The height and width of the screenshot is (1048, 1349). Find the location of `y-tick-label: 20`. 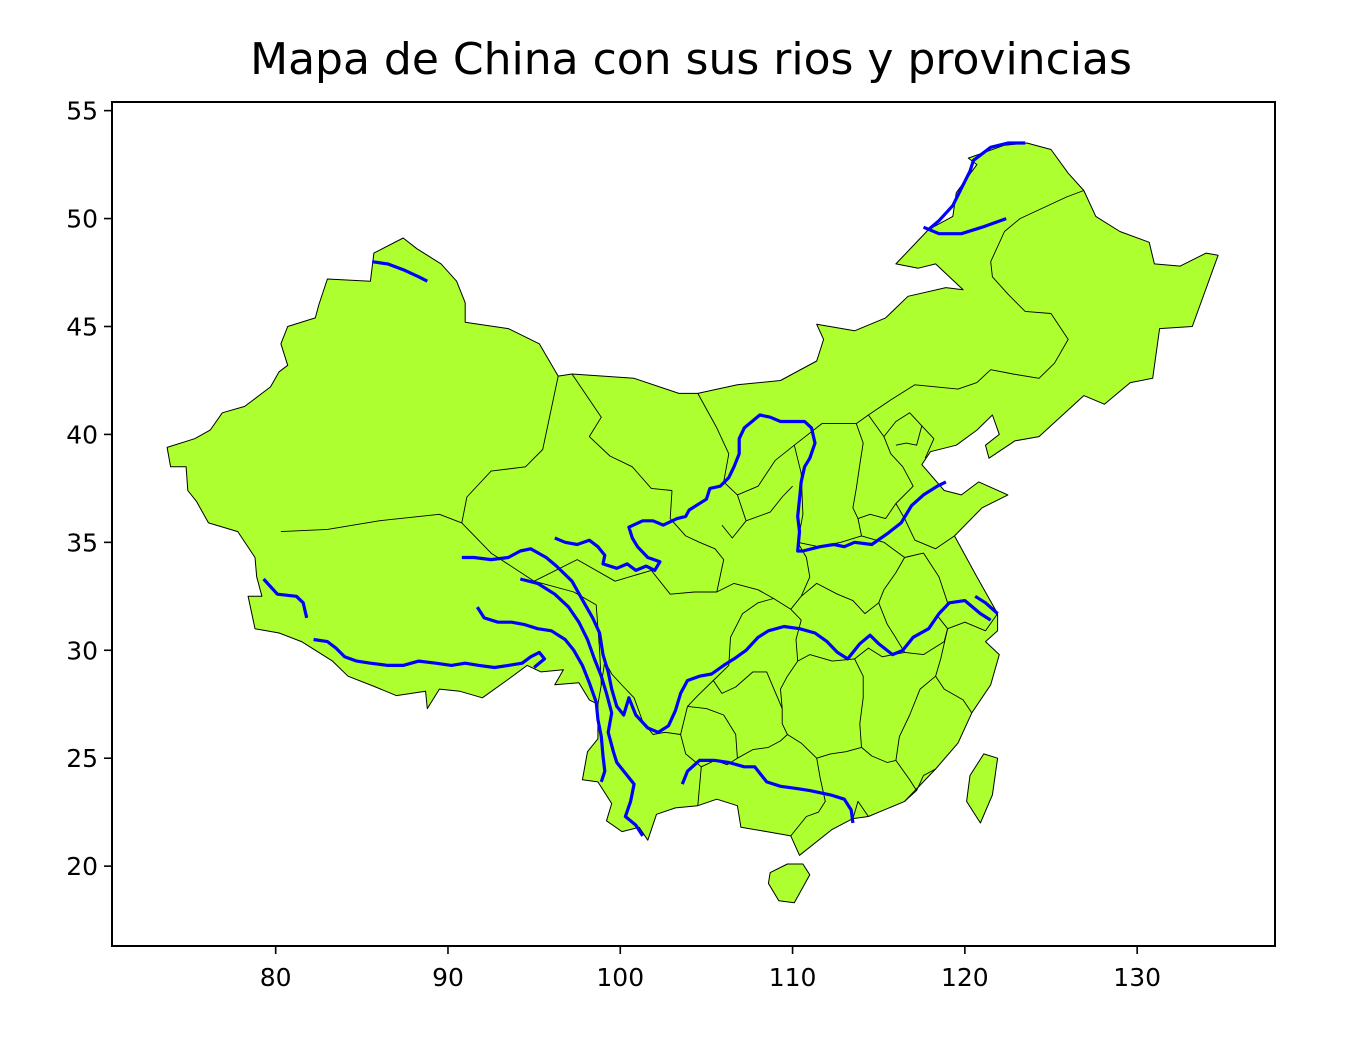

y-tick-label: 20 is located at coordinates (82, 866).